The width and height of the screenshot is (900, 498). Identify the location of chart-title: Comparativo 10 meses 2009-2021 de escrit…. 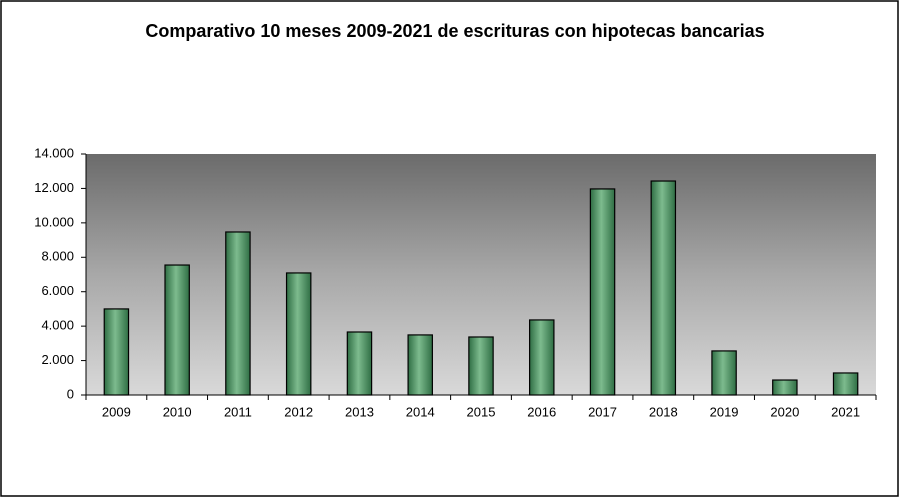
(454, 31).